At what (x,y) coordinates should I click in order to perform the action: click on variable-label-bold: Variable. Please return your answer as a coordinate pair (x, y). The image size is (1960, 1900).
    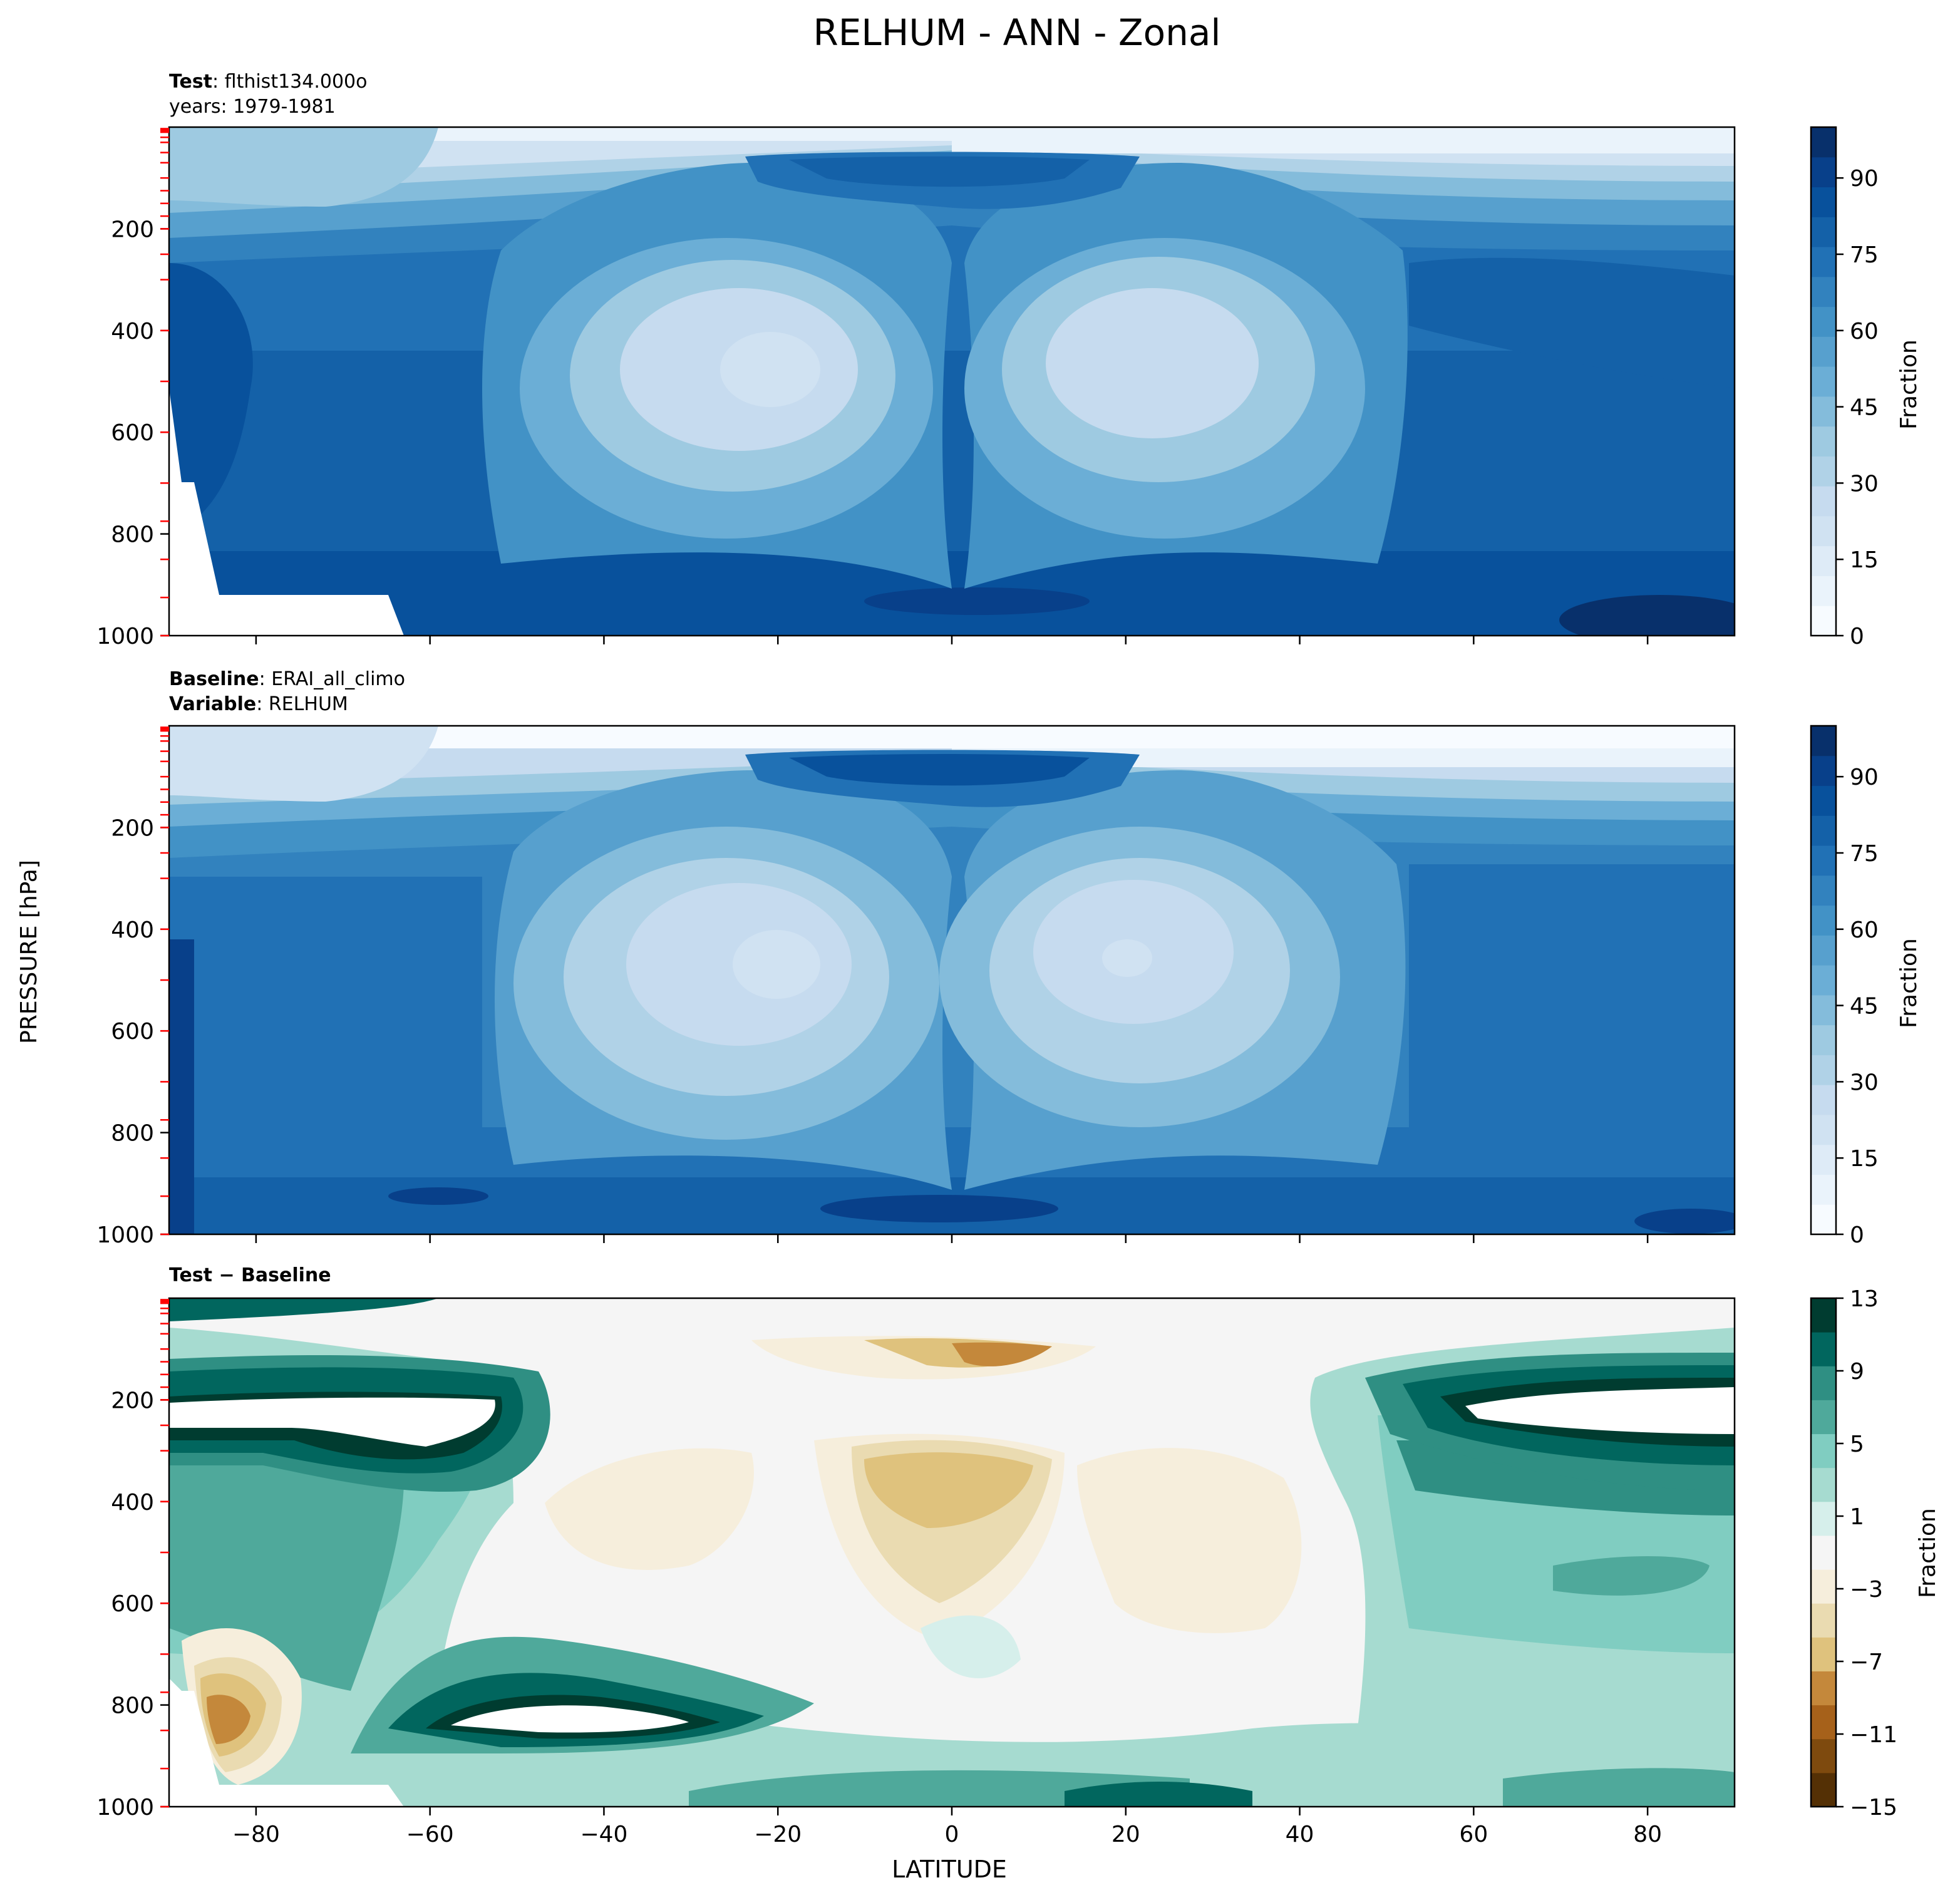
    Looking at the image, I should click on (212, 704).